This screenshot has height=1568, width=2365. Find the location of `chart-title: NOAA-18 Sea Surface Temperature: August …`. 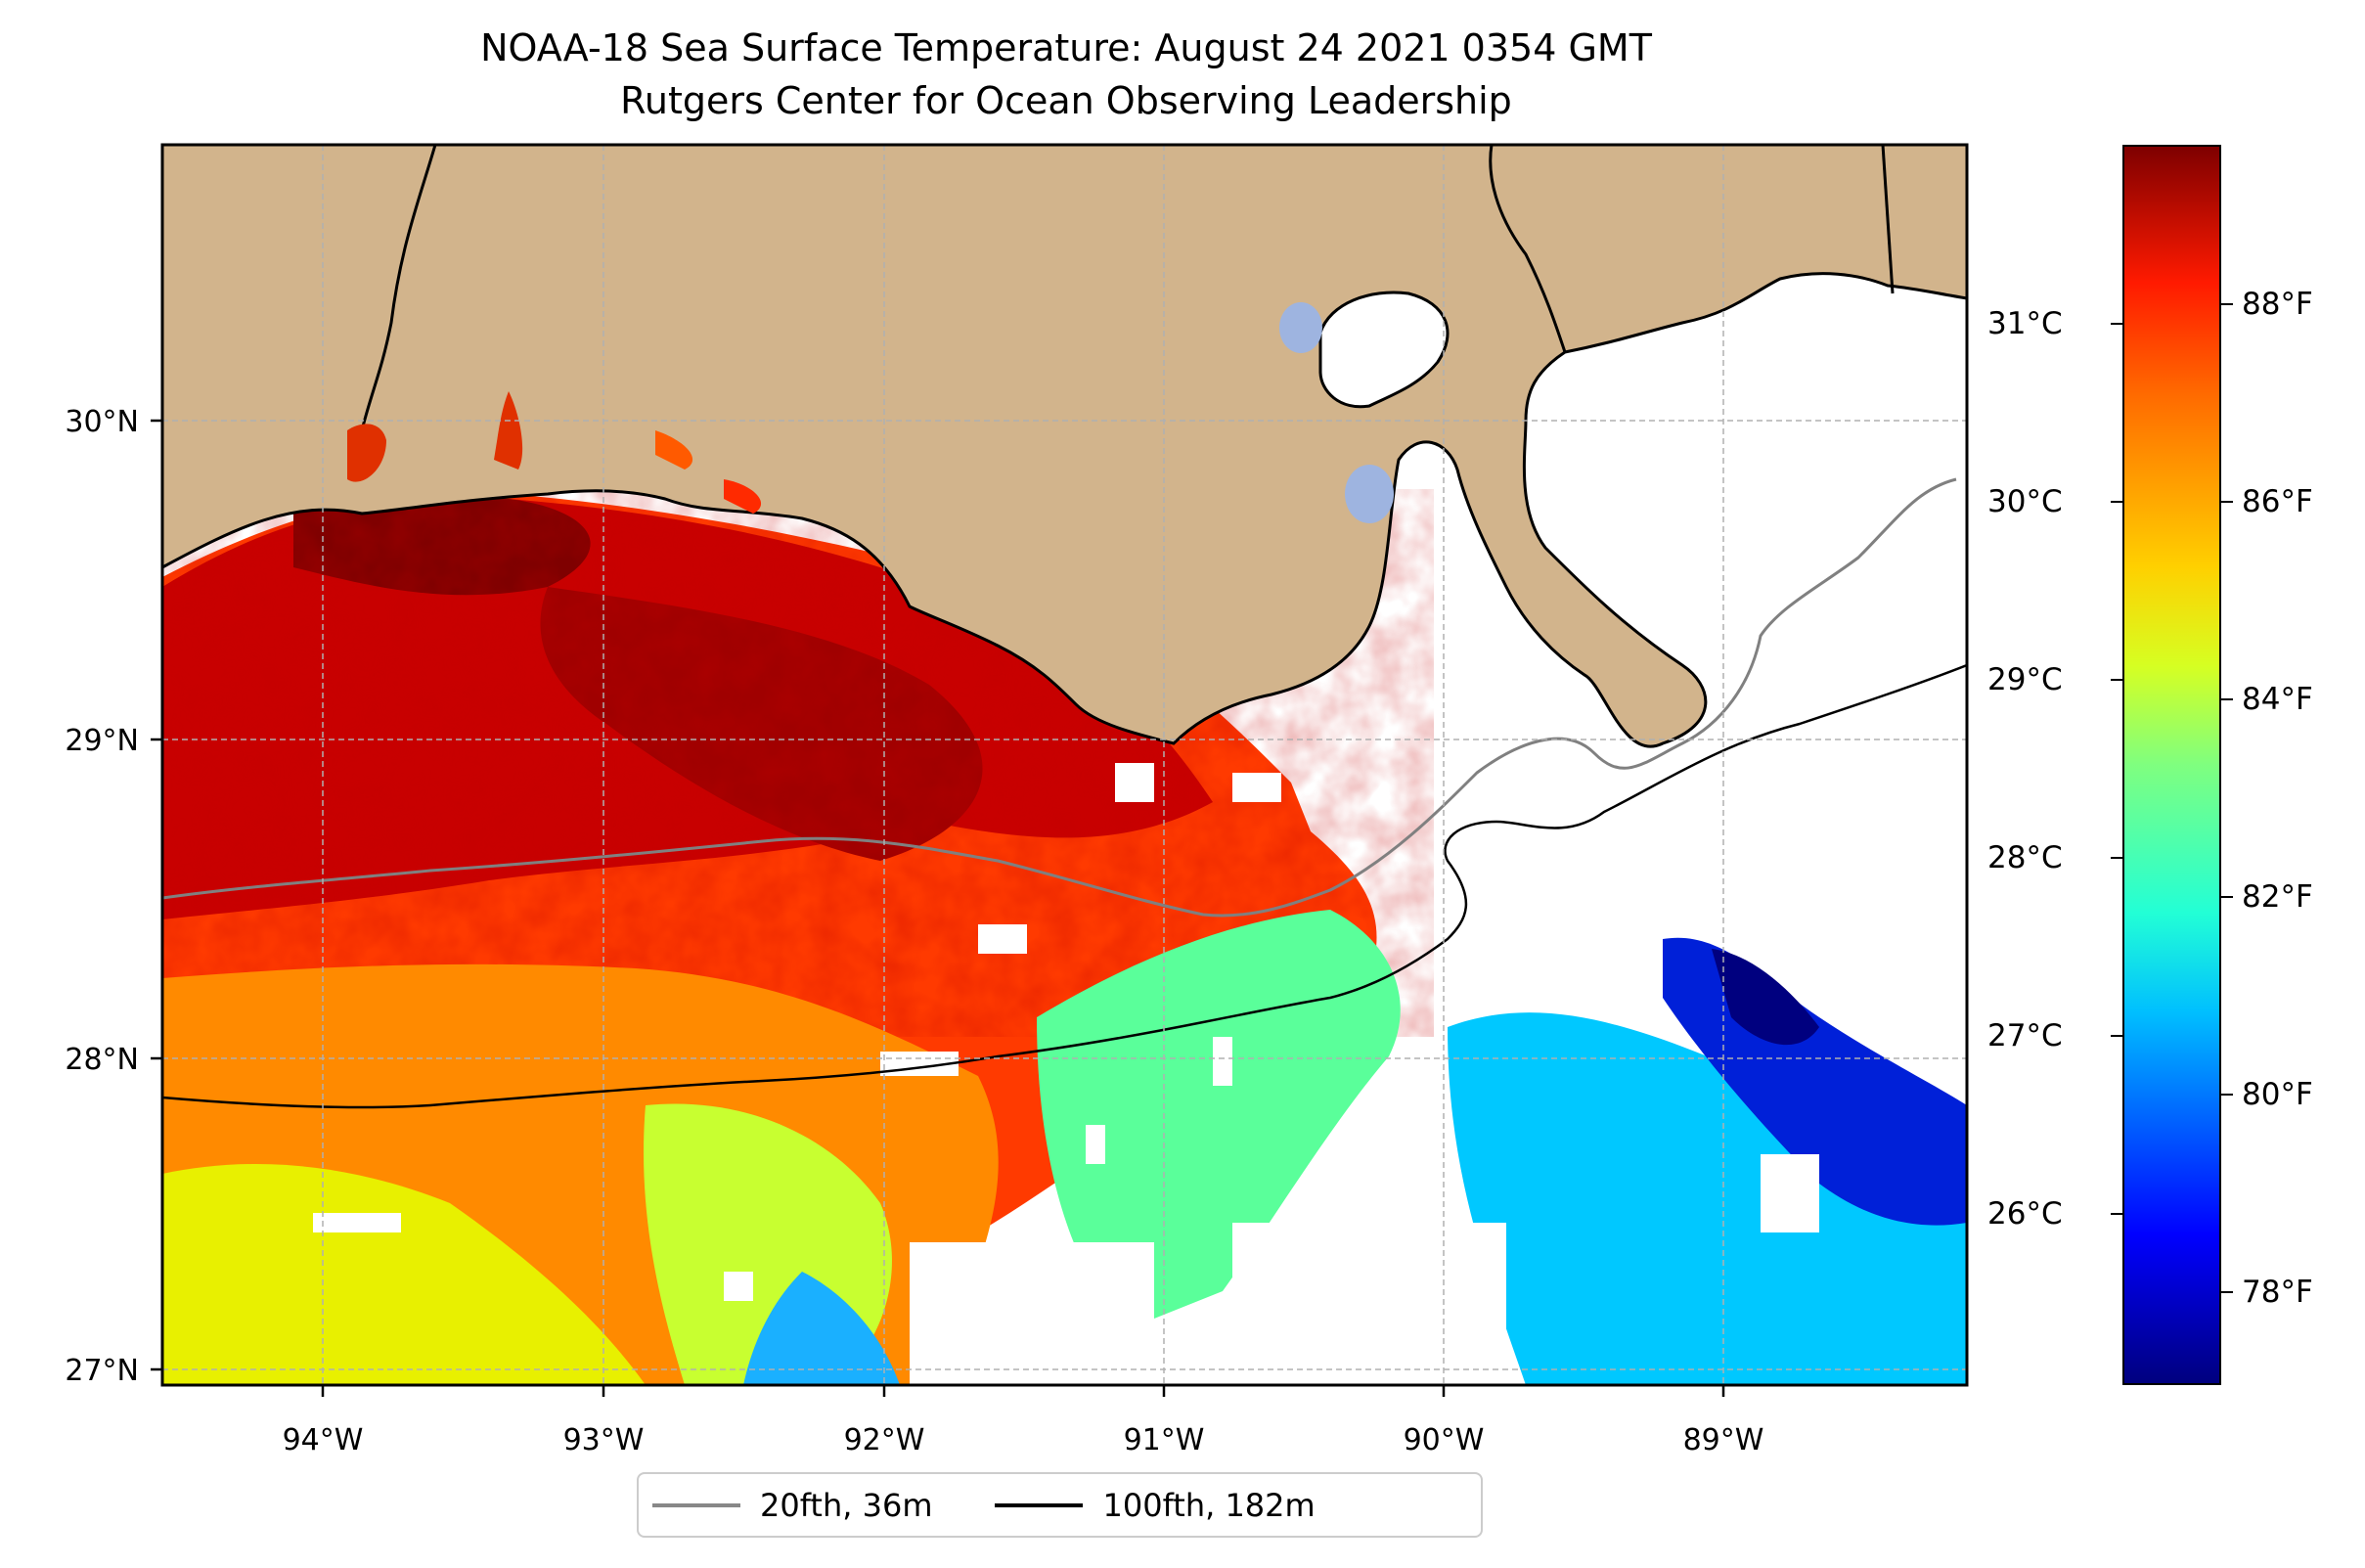

chart-title: NOAA-18 Sea Surface Temperature: August … is located at coordinates (1066, 47).